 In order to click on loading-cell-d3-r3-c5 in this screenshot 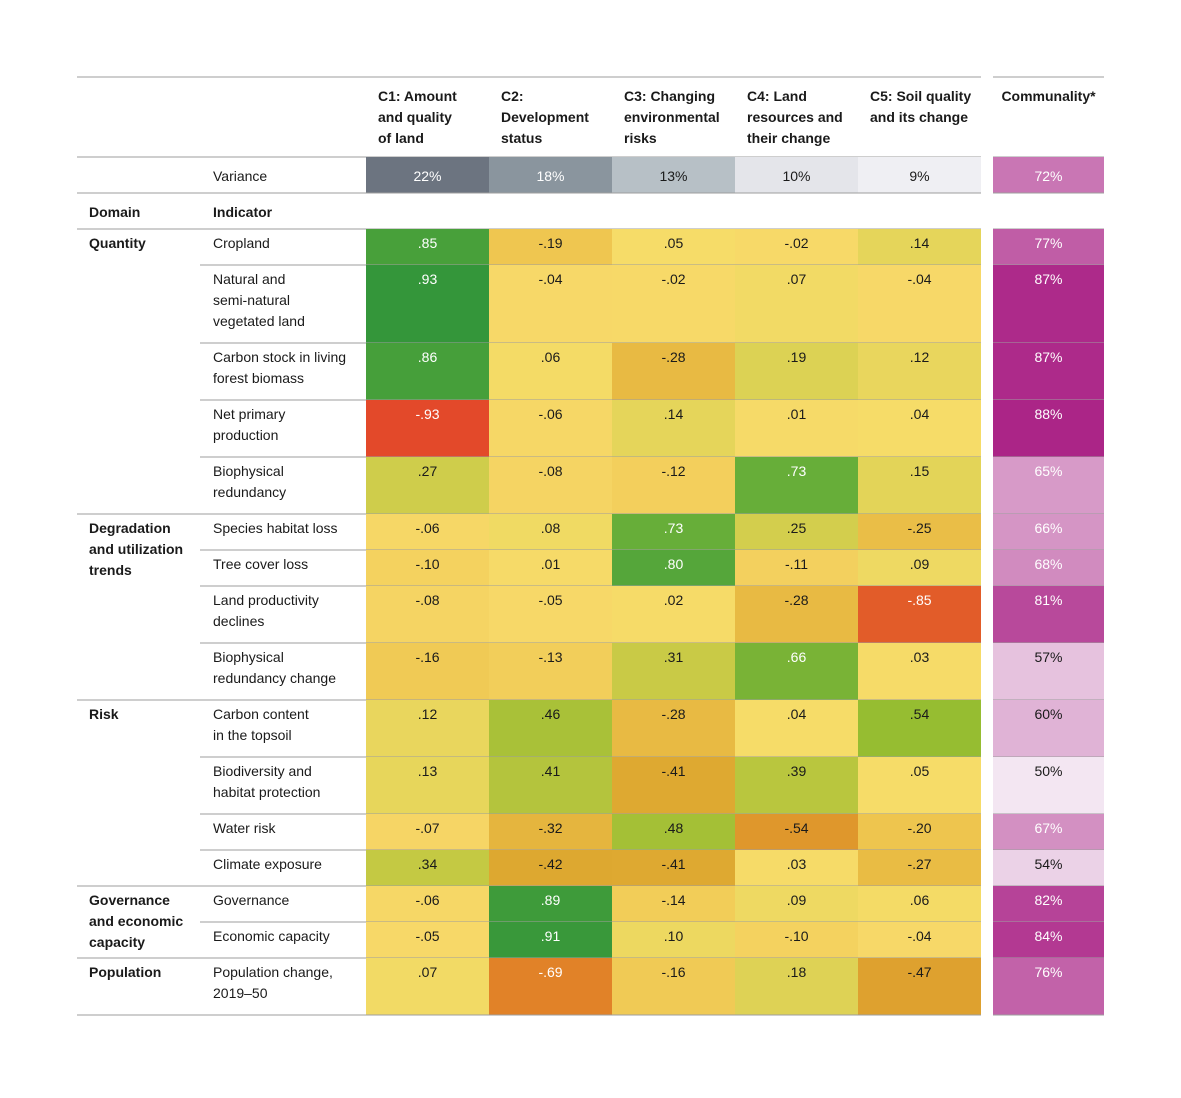, I will do `click(919, 832)`.